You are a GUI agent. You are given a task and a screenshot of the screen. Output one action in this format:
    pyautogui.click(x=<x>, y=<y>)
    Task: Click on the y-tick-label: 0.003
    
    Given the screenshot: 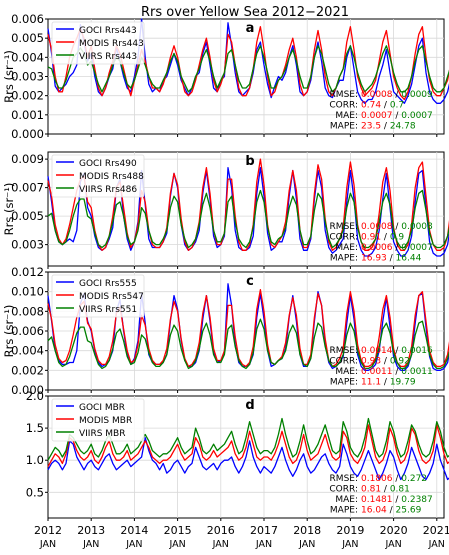 What is the action you would take?
    pyautogui.click(x=27, y=245)
    